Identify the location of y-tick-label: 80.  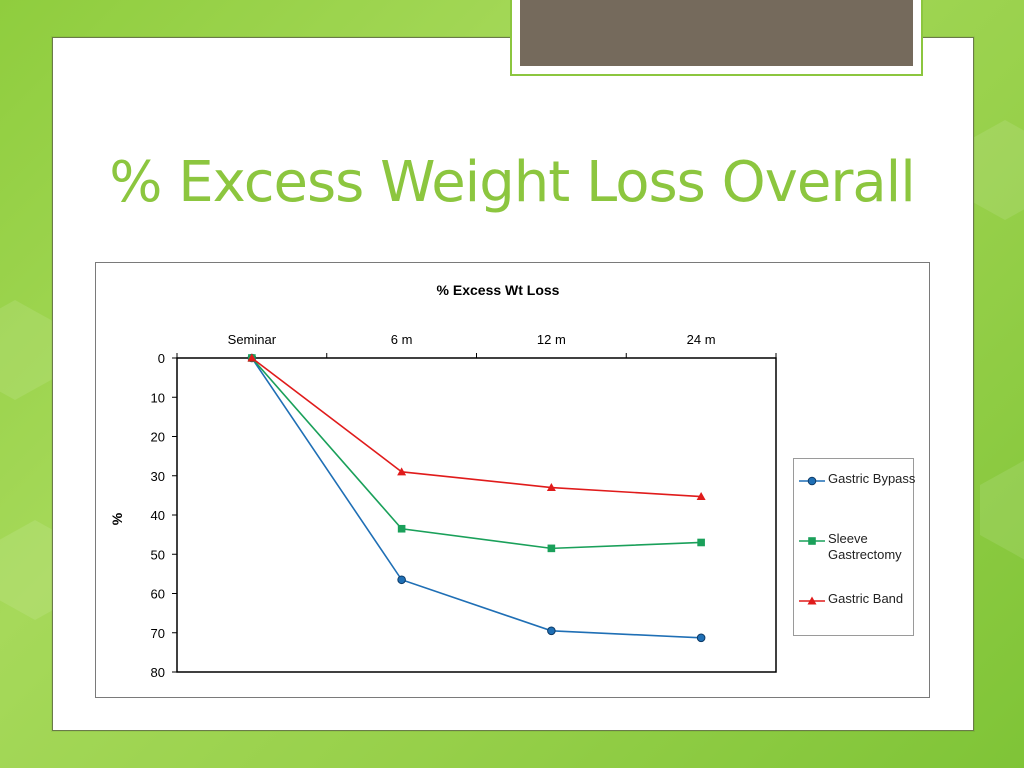
(158, 672).